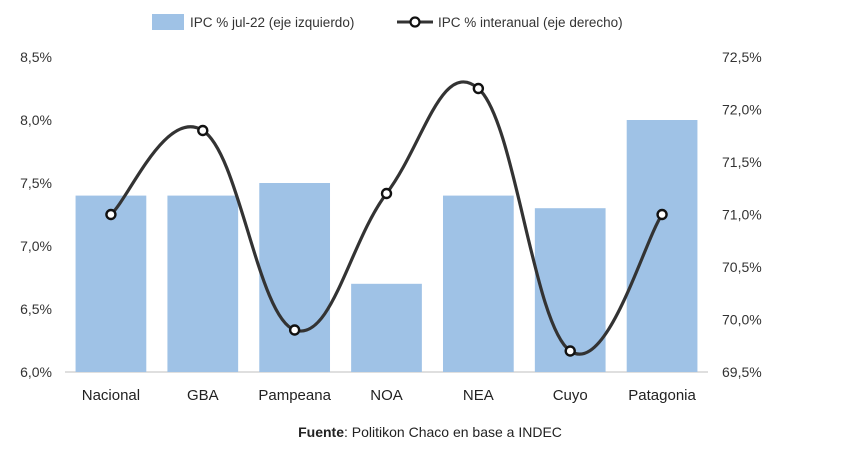  I want to click on source-text: : Politikon Chaco en base a INDEC, so click(453, 432).